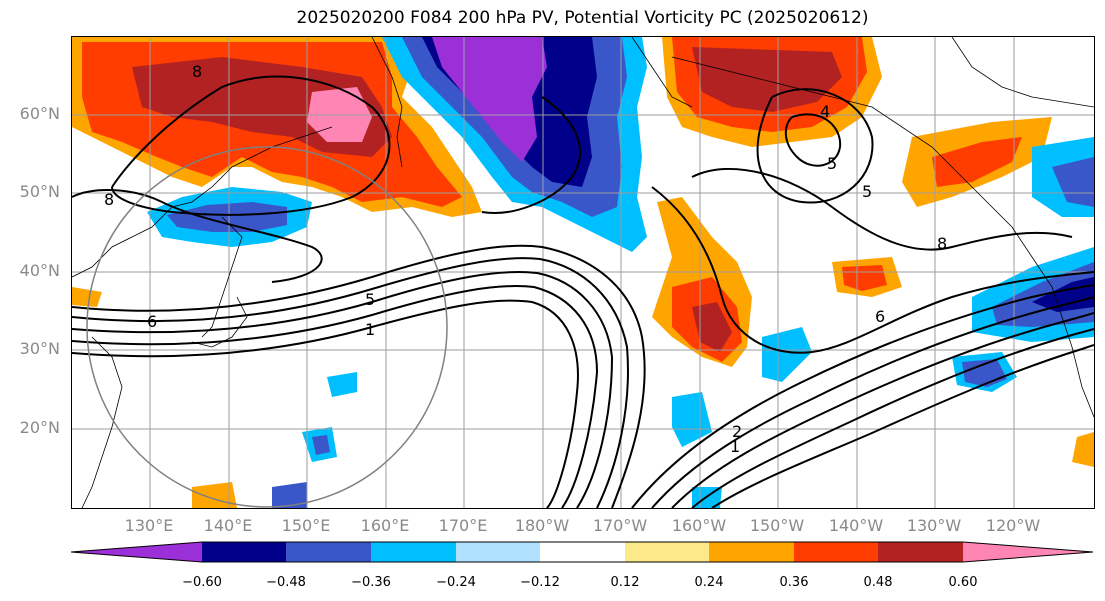 This screenshot has height=601, width=1105. What do you see at coordinates (39, 113) in the screenshot?
I see `lat-label: 60°N` at bounding box center [39, 113].